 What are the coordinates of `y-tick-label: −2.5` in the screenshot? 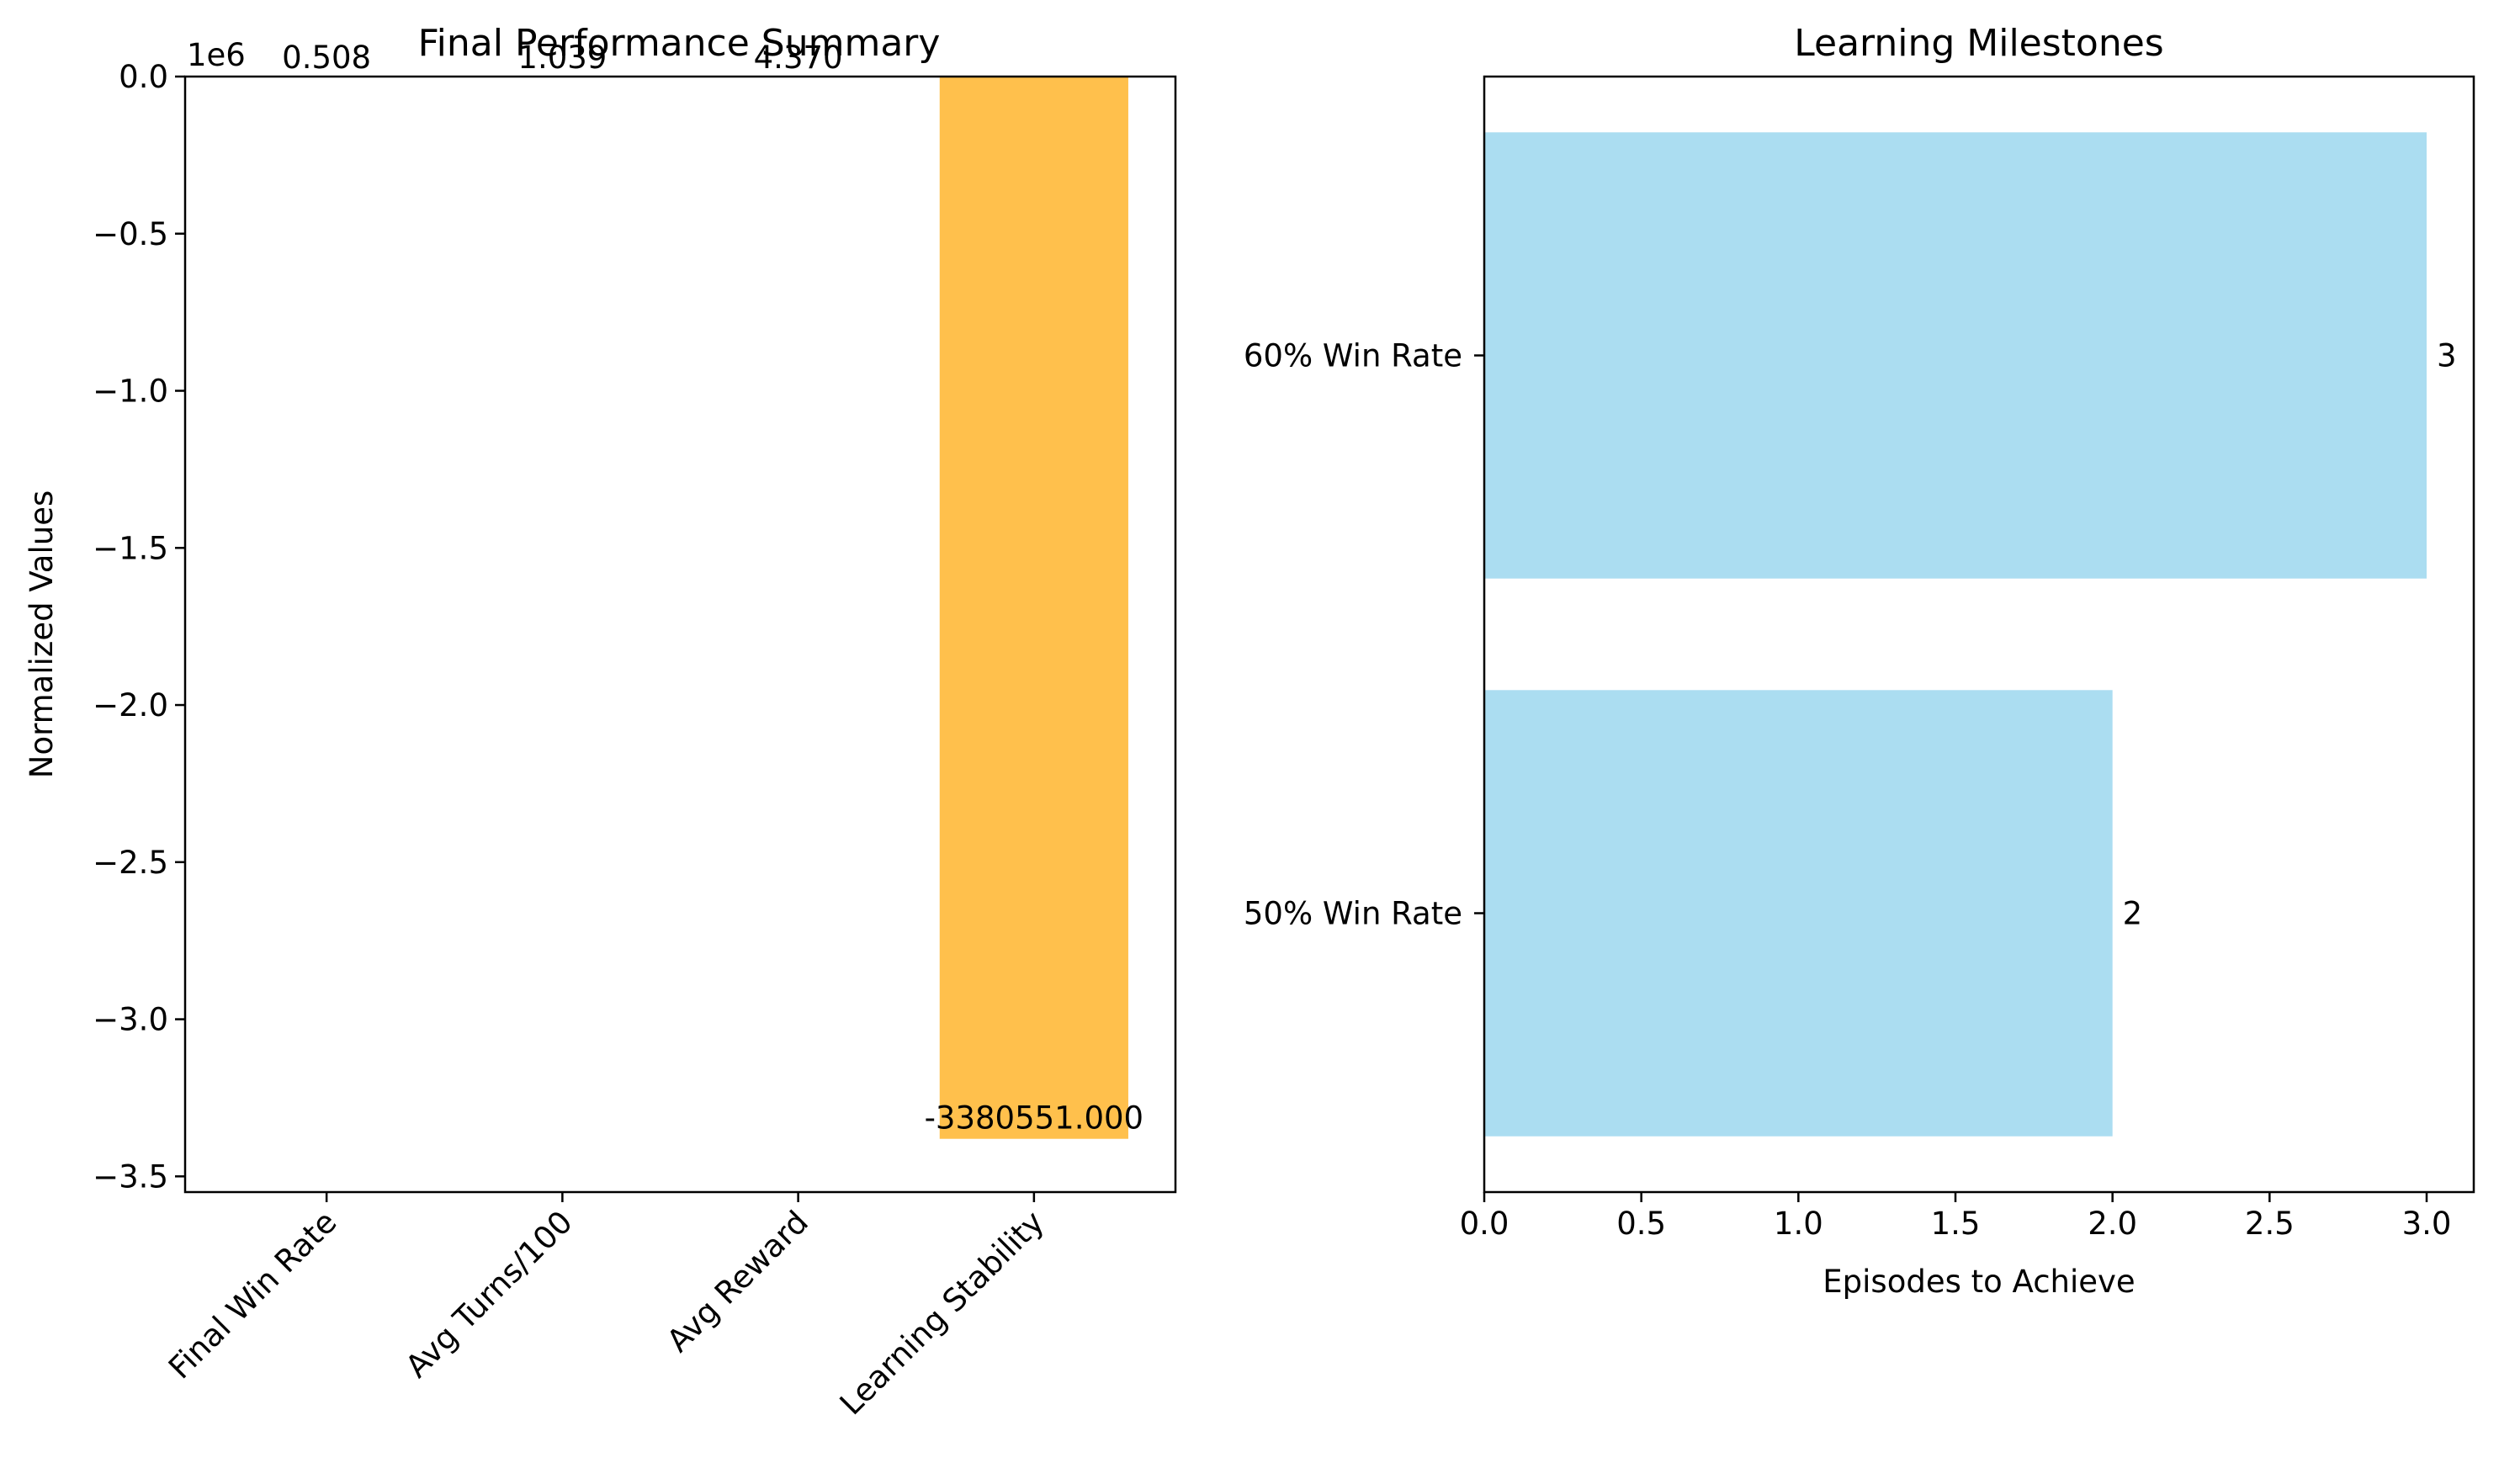 It's located at (130, 863).